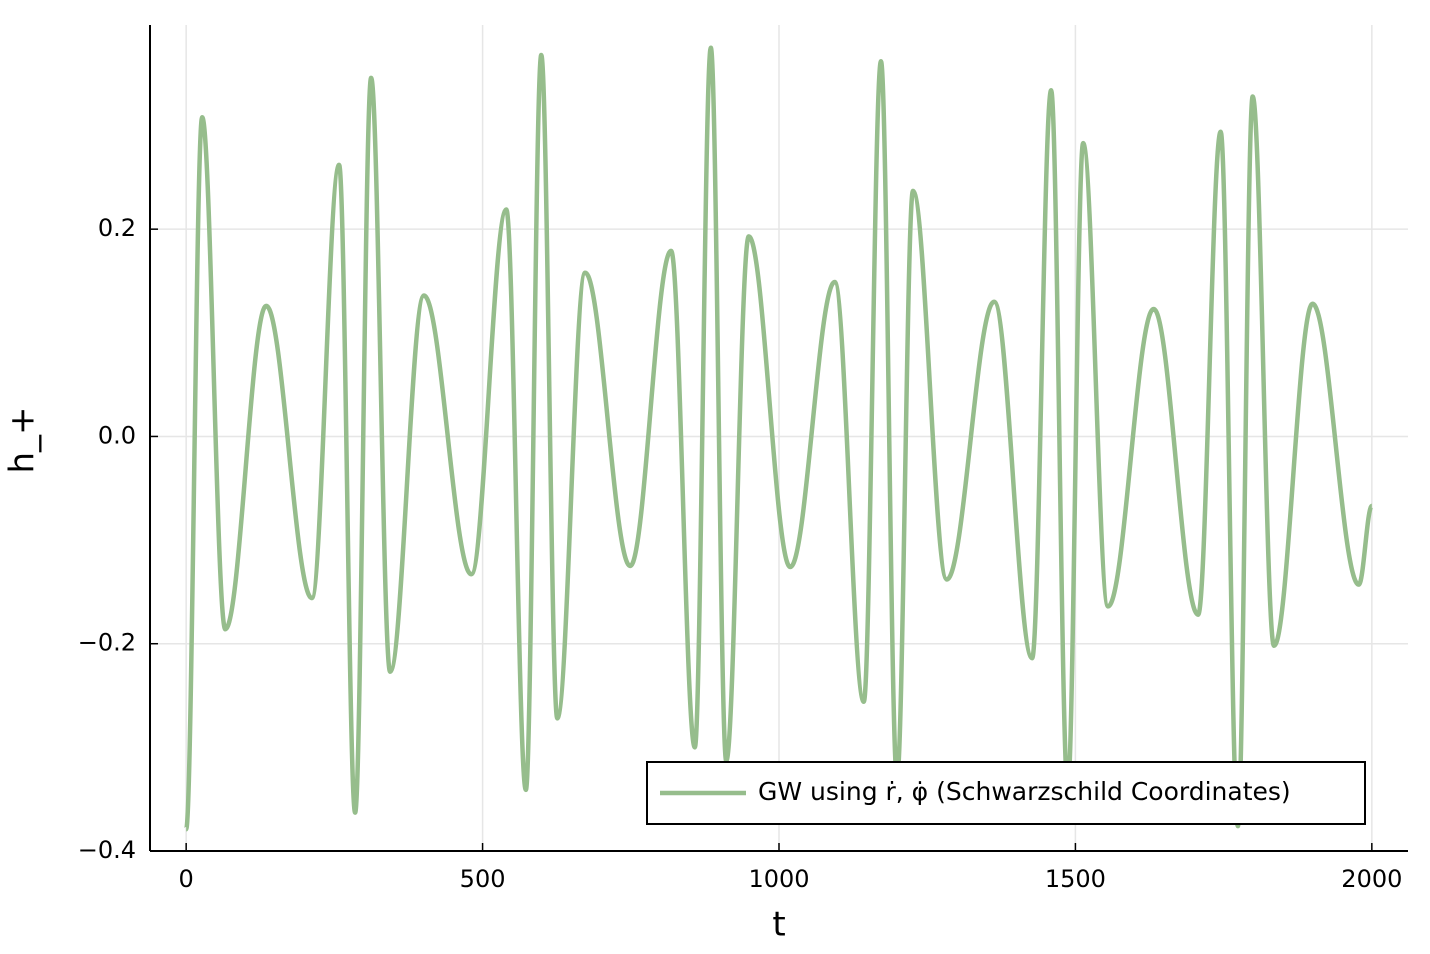 The image size is (1430, 954). Describe the element at coordinates (107, 850) in the screenshot. I see `y-tick-label: −0.4` at that location.